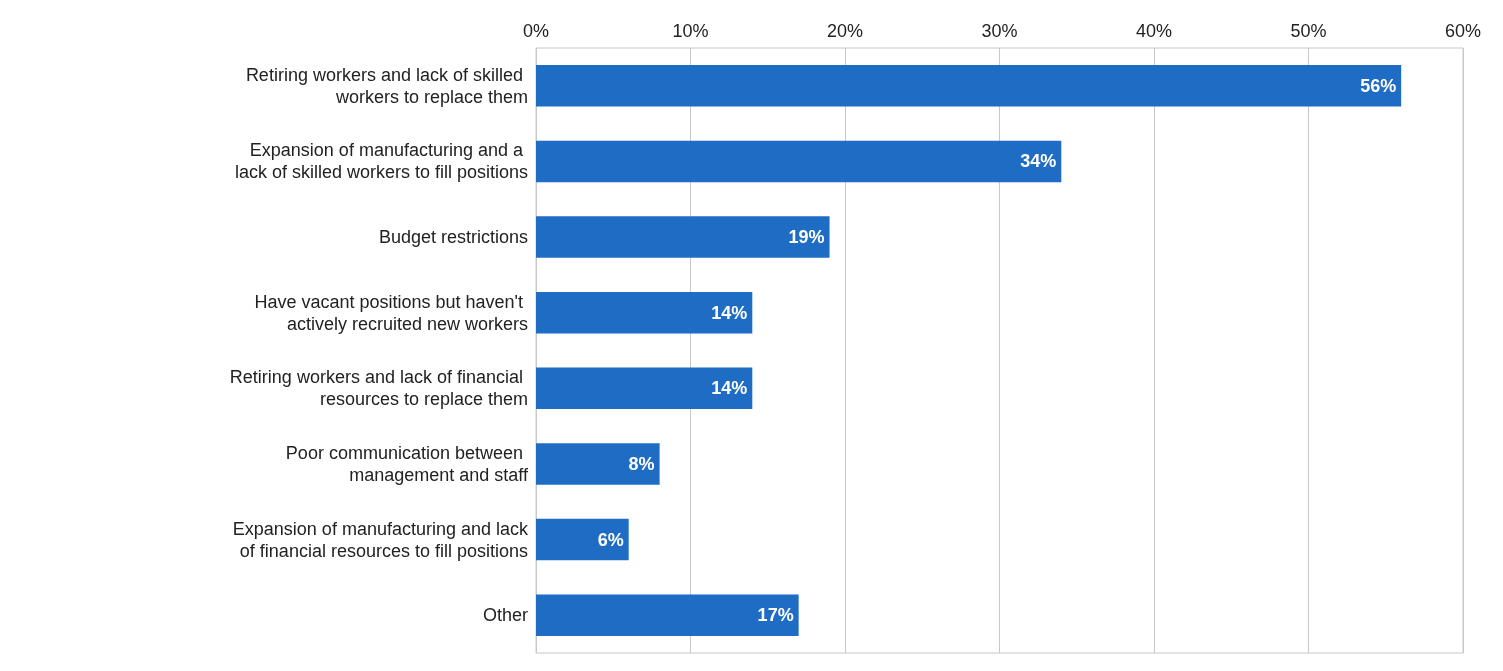  Describe the element at coordinates (690, 31) in the screenshot. I see `x-tick-label: 10%` at that location.